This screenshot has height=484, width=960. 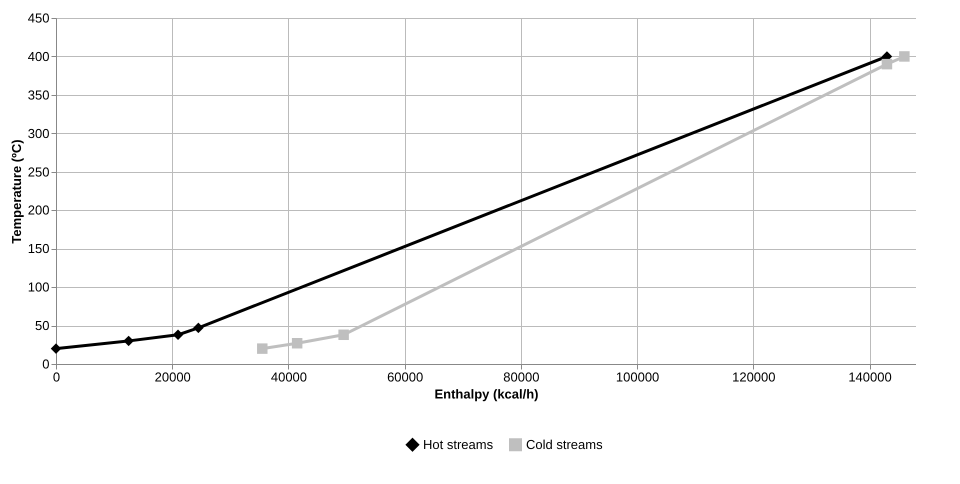 What do you see at coordinates (458, 444) in the screenshot?
I see `legend-label: Hot streams` at bounding box center [458, 444].